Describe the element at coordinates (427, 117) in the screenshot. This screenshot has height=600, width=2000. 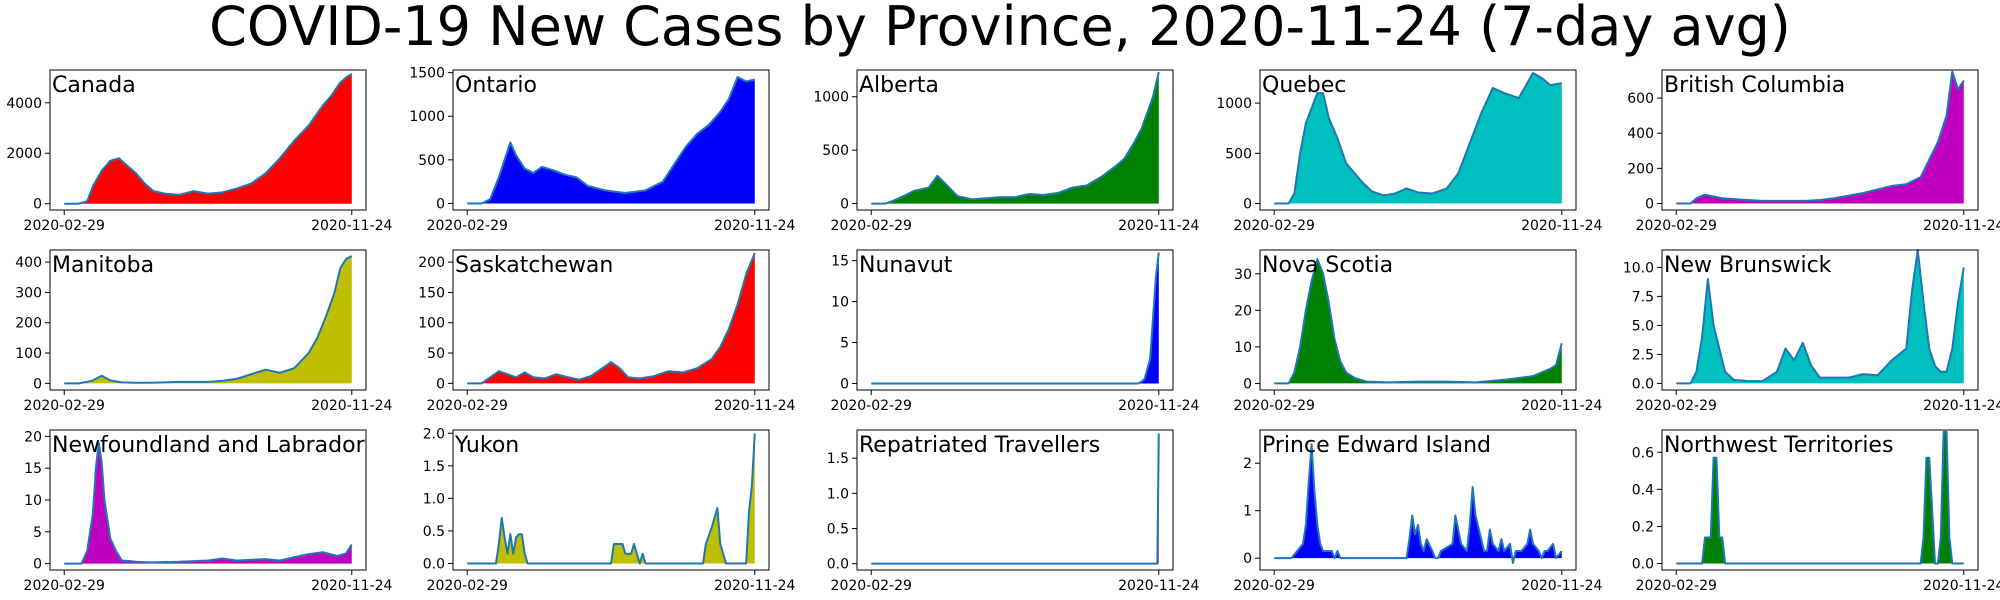
I see `y-tick-label: 1000` at that location.